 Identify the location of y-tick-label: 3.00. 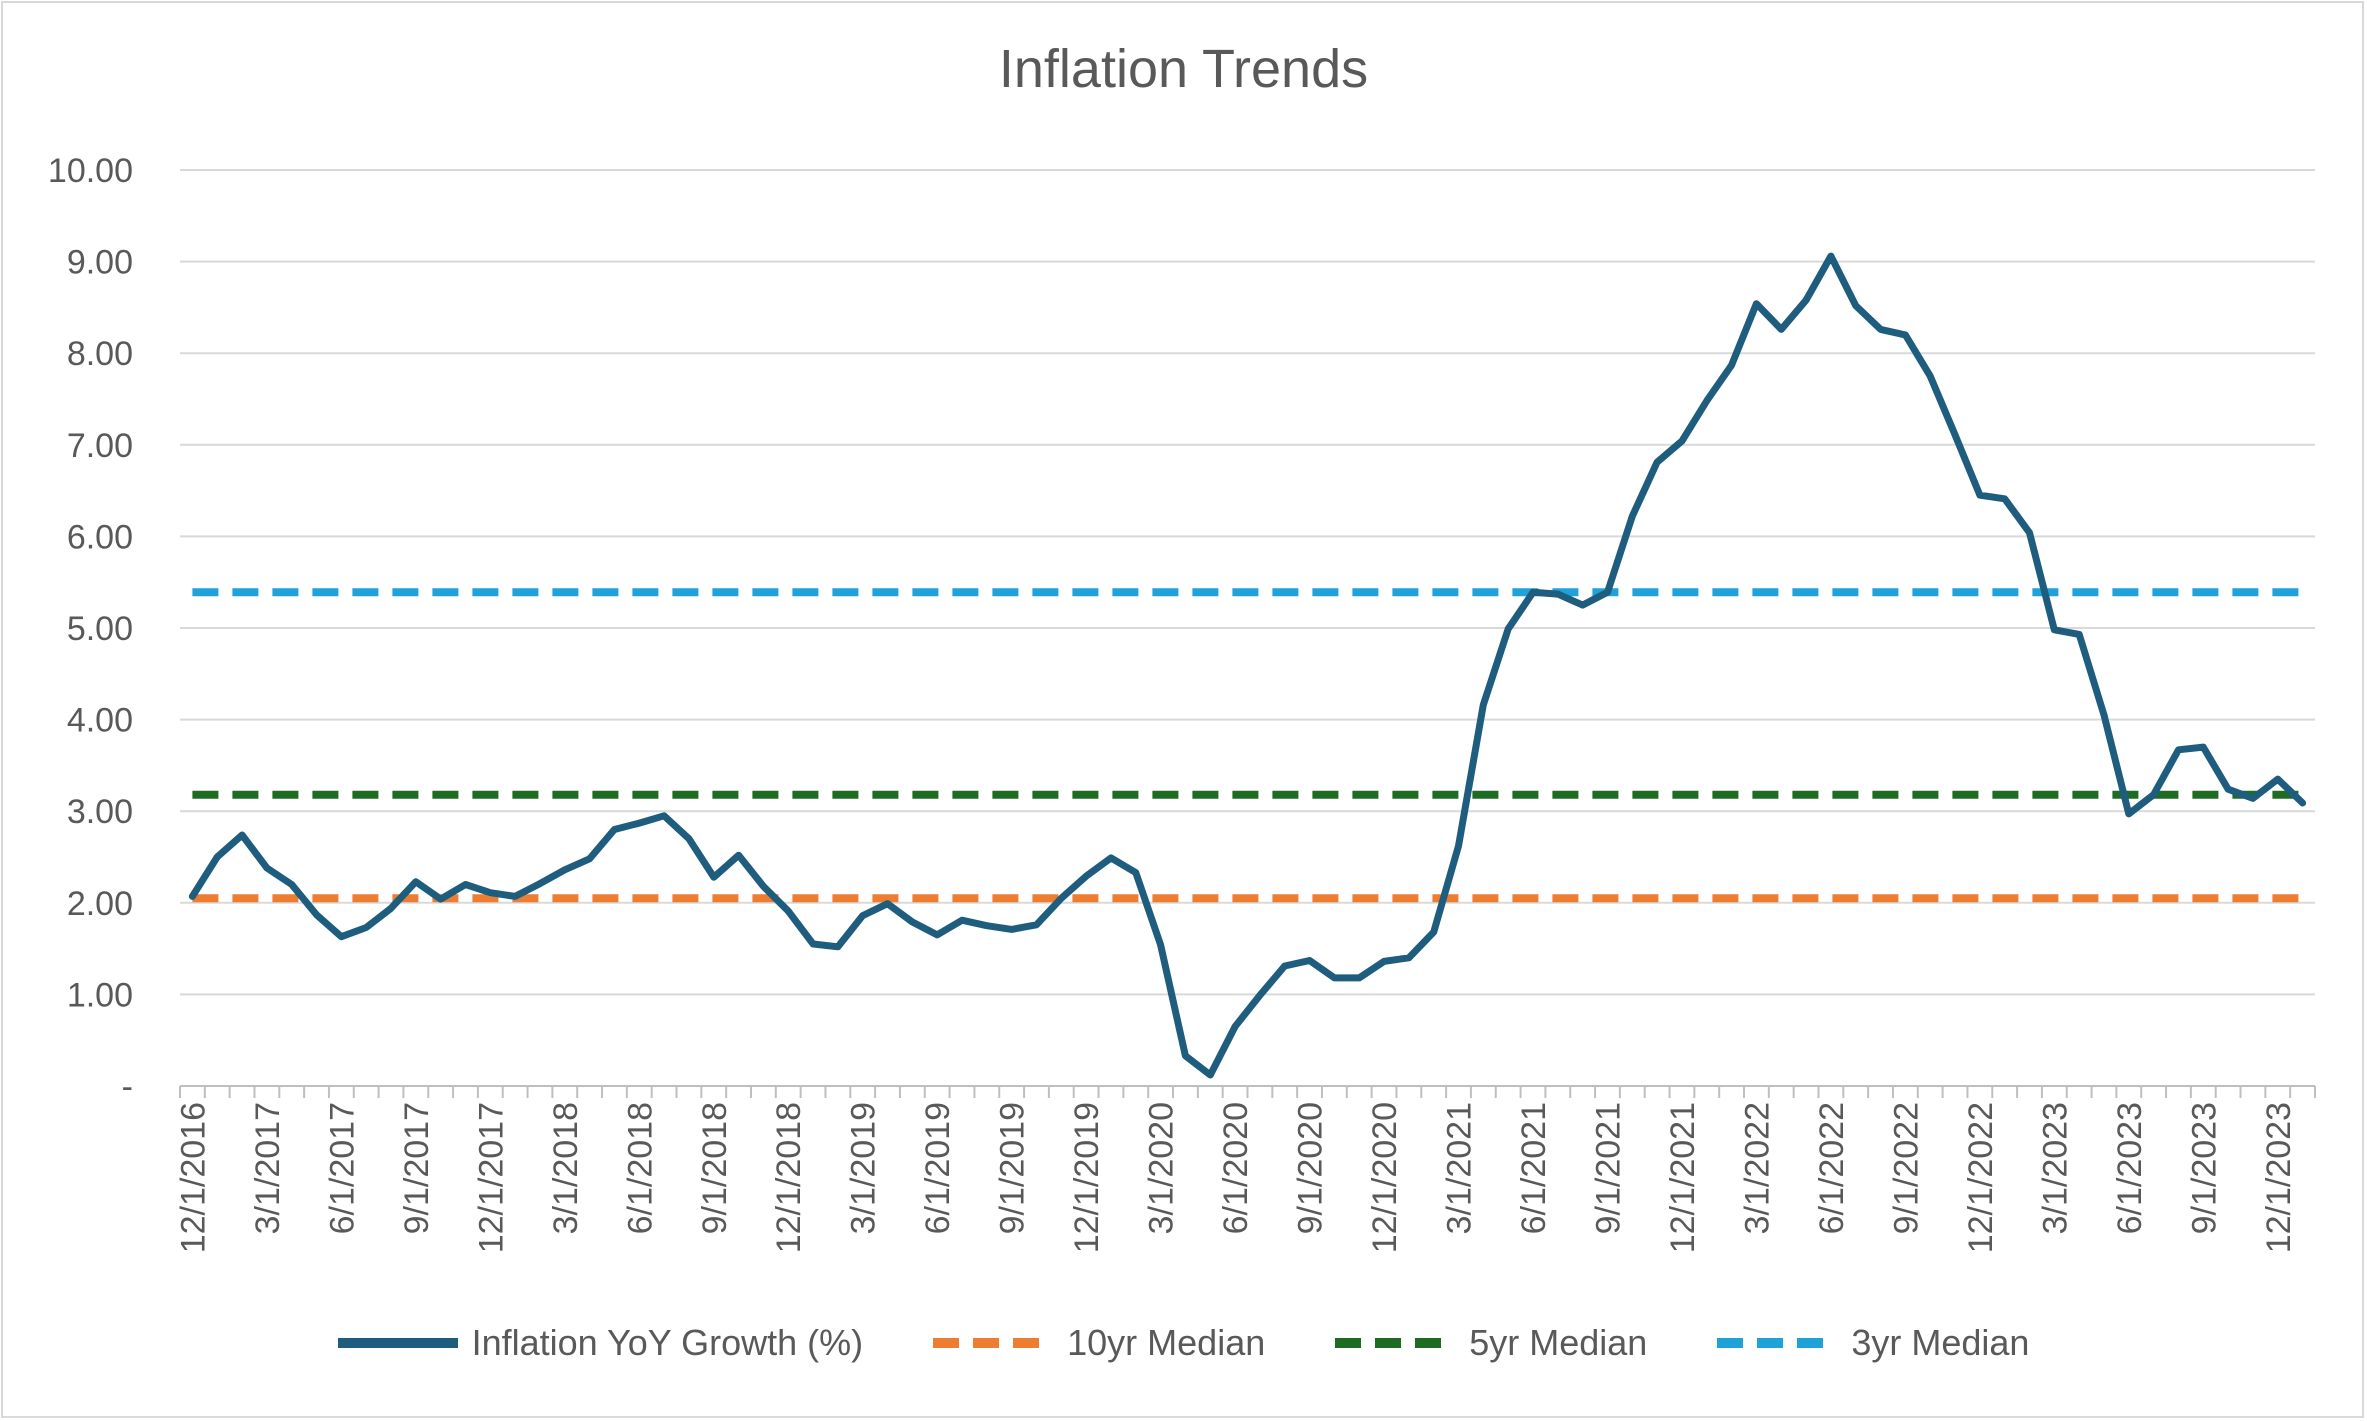
(100, 812).